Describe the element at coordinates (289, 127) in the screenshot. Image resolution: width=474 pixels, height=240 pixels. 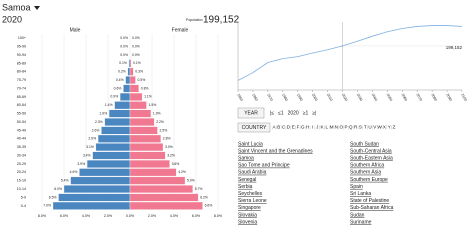
I see `letter-link: D` at that location.